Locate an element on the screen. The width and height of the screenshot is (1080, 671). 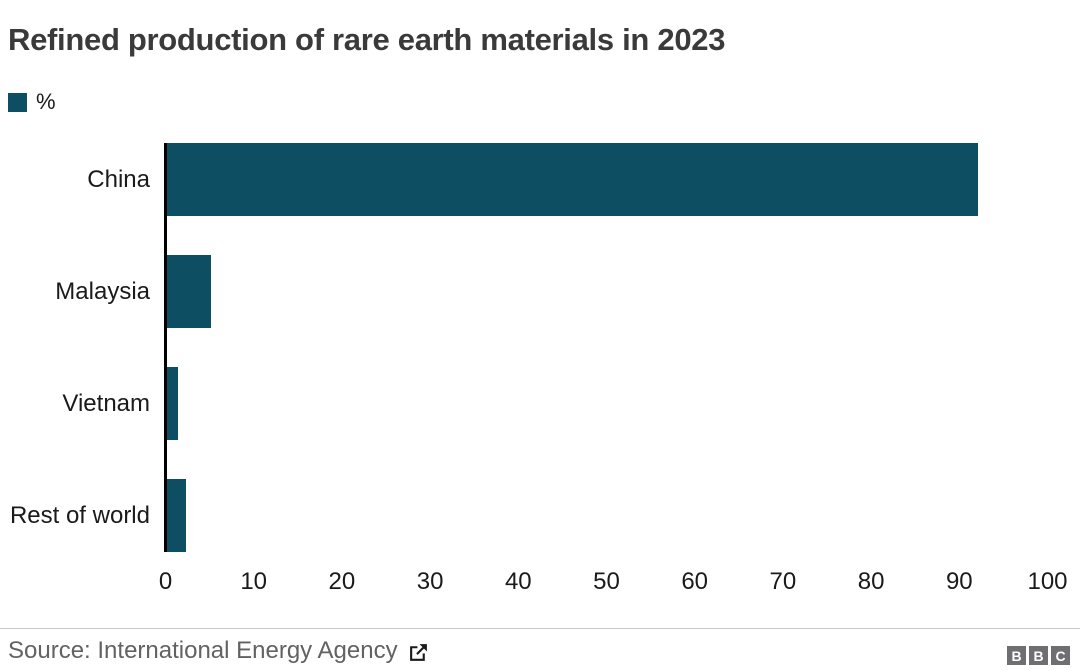
bar-rest-of-world is located at coordinates (177, 515).